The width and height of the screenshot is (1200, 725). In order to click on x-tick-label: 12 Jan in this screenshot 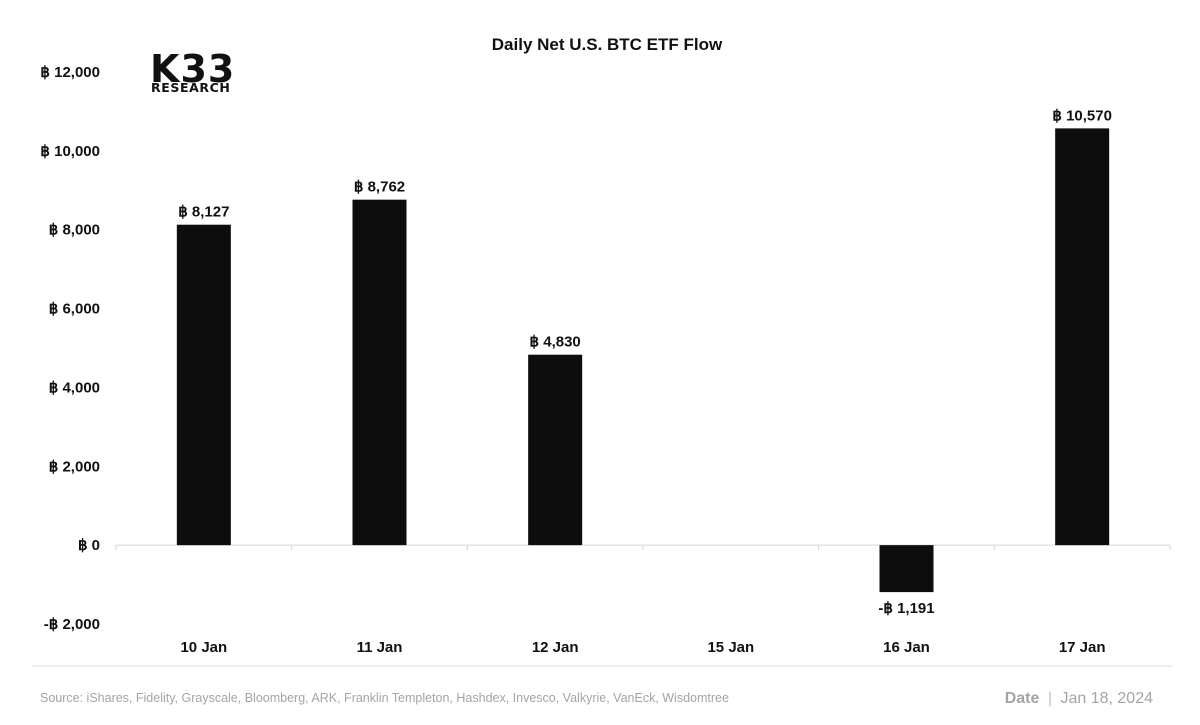, I will do `click(555, 647)`.